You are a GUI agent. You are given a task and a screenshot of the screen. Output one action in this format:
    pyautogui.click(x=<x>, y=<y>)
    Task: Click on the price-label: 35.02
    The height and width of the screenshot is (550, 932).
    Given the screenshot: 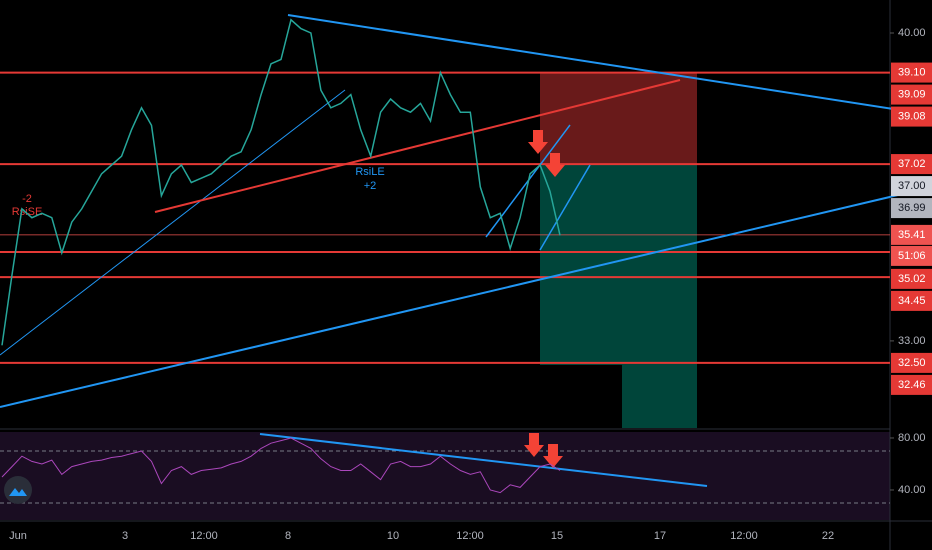 What is the action you would take?
    pyautogui.click(x=912, y=279)
    